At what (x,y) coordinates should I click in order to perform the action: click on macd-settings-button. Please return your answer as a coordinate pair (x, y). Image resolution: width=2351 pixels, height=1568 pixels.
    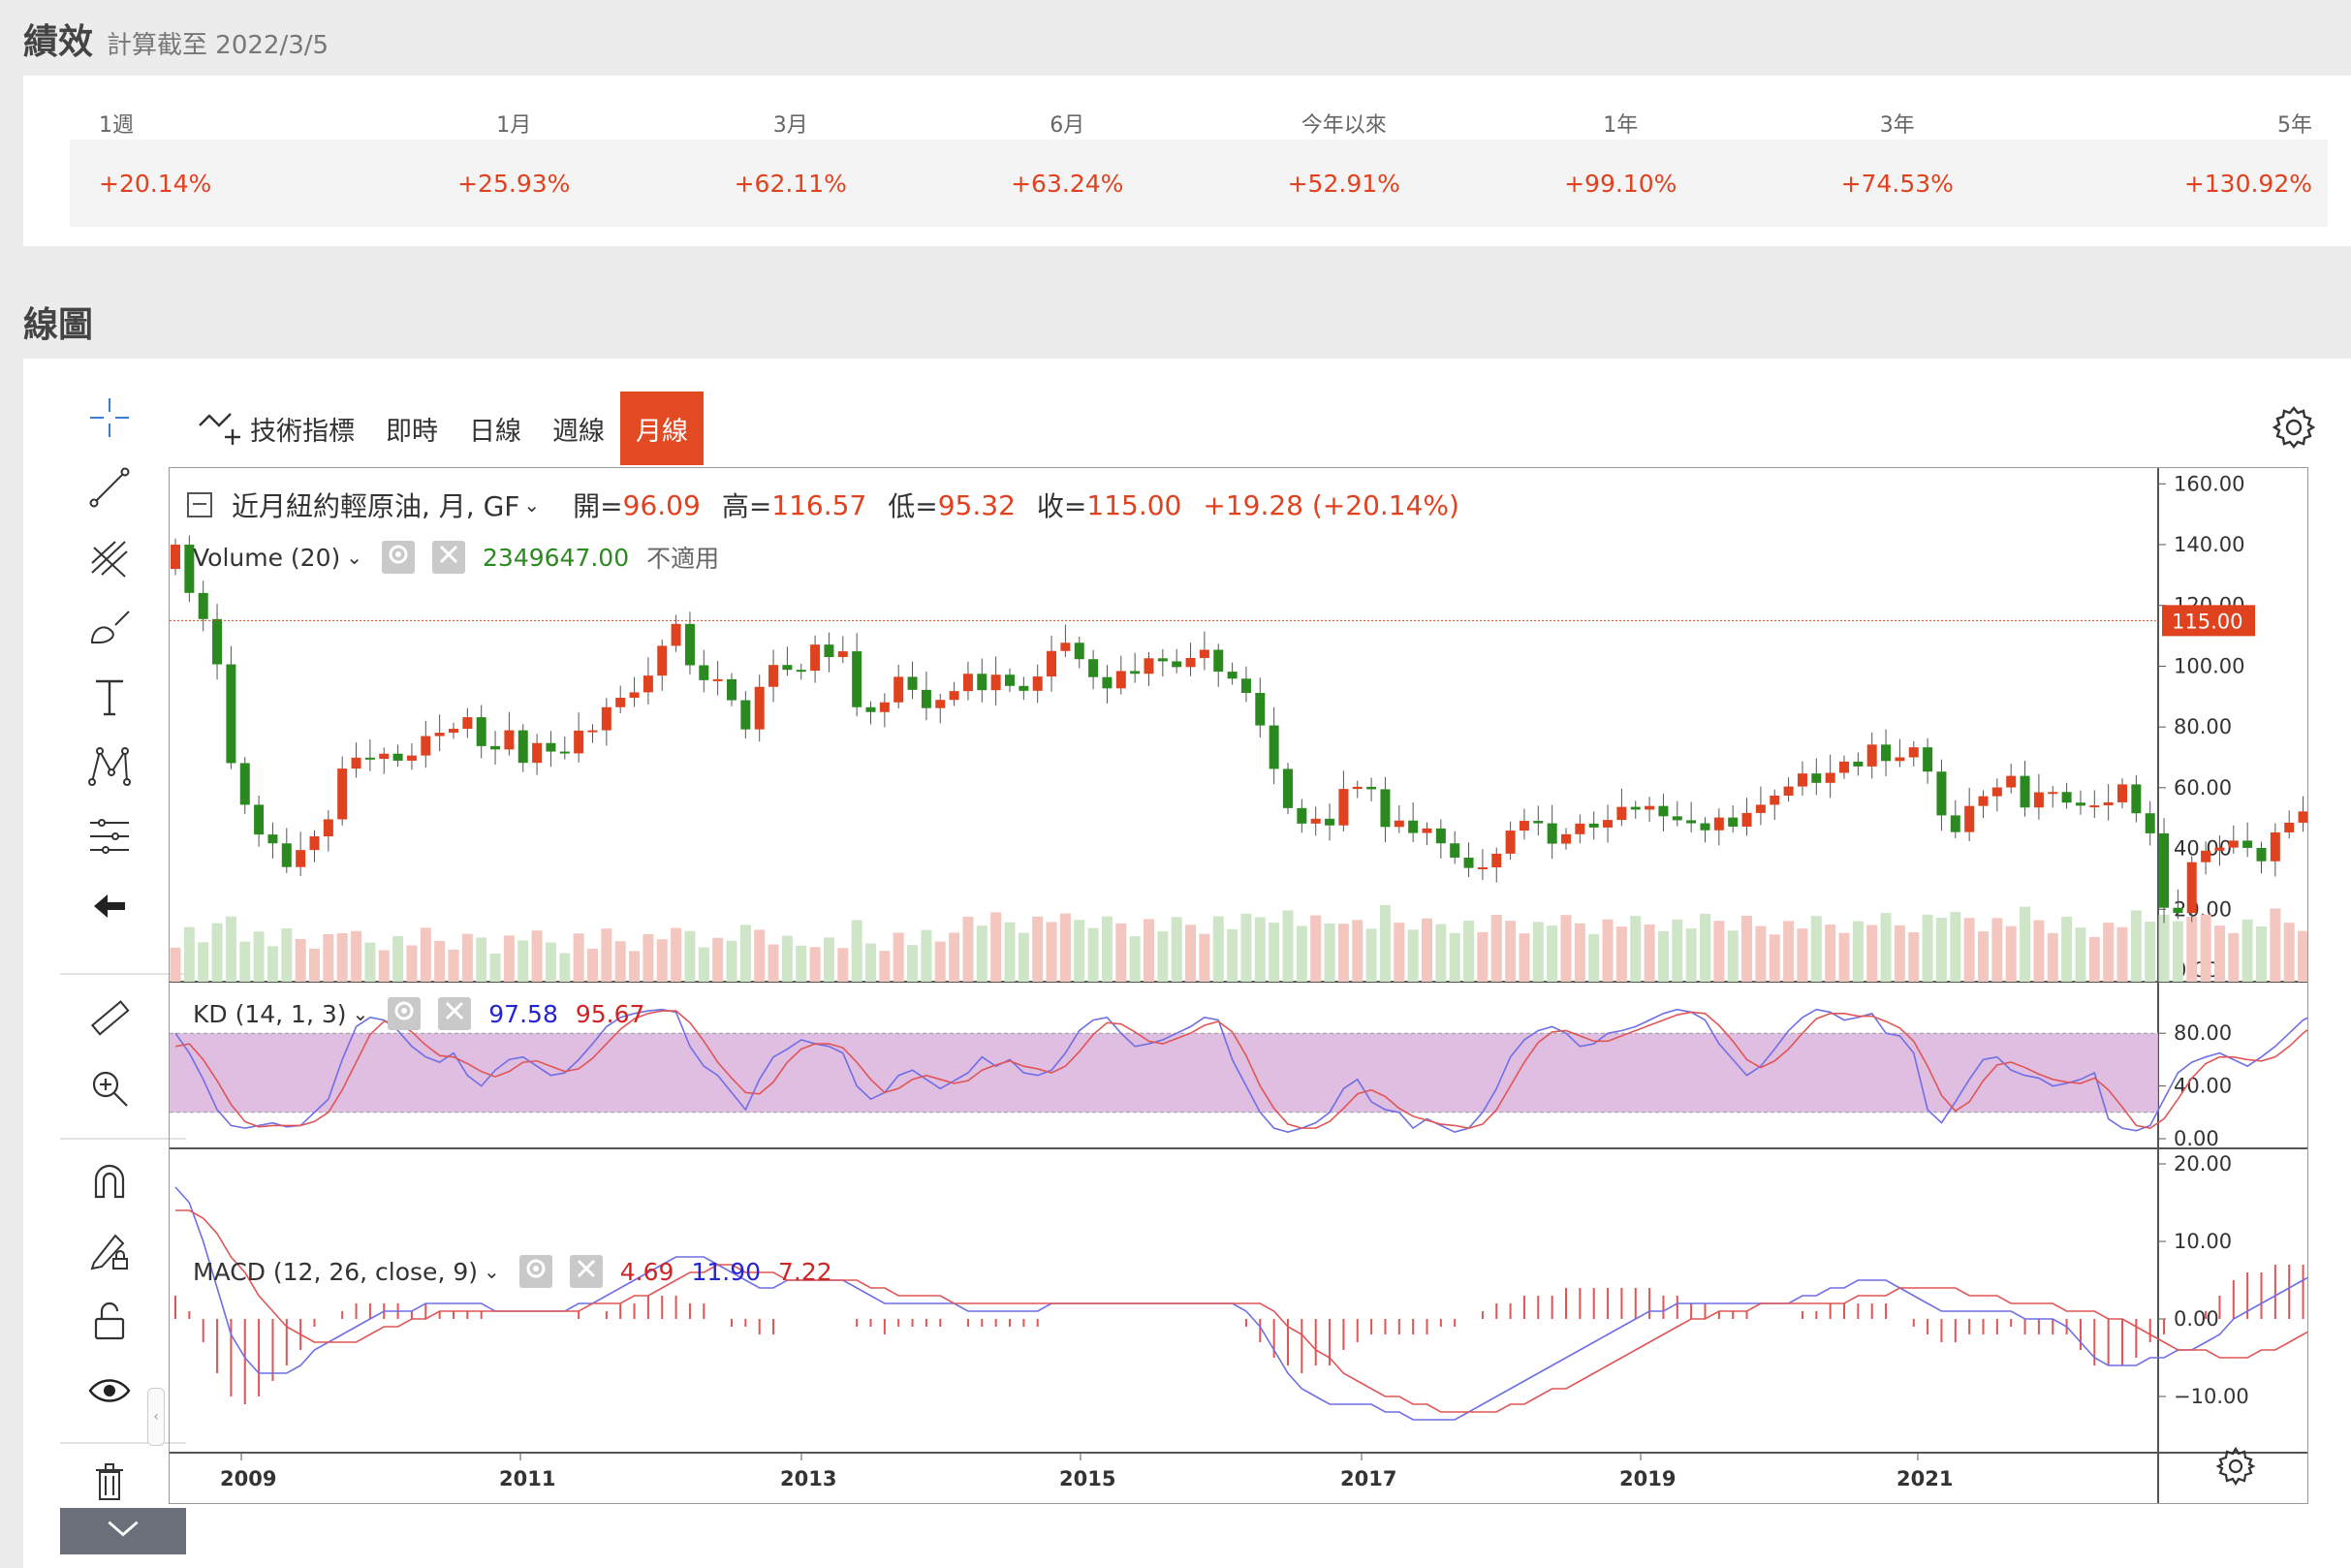
    Looking at the image, I should click on (535, 1272).